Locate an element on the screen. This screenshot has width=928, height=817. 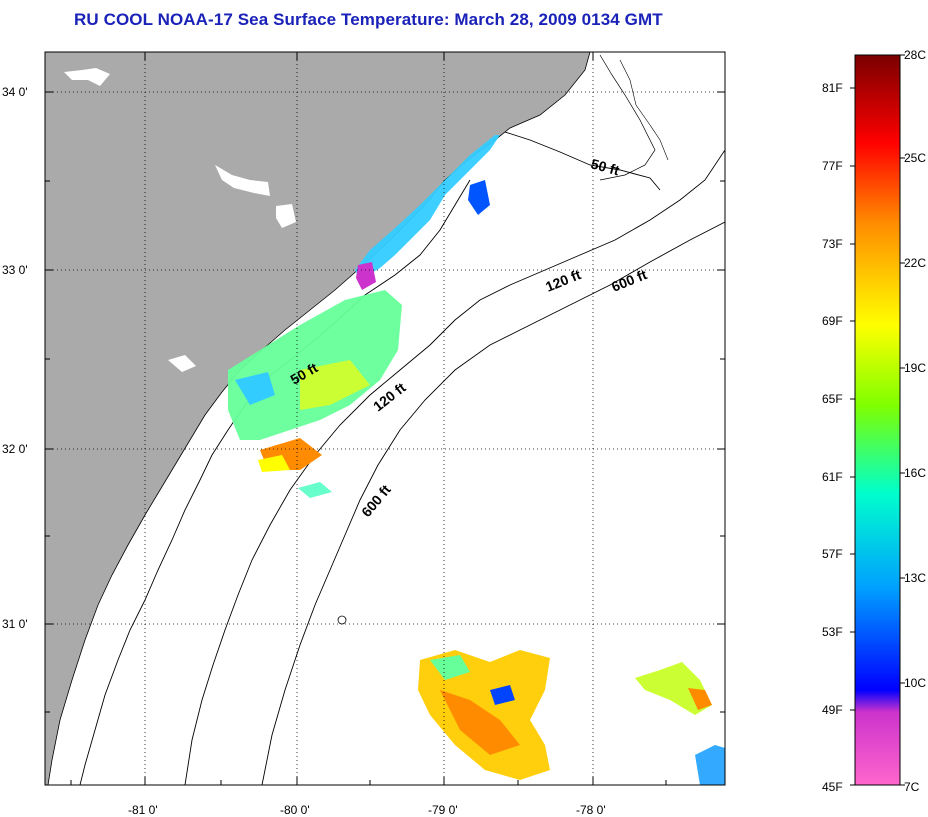
latitude-label: 34 0' is located at coordinates (15, 92).